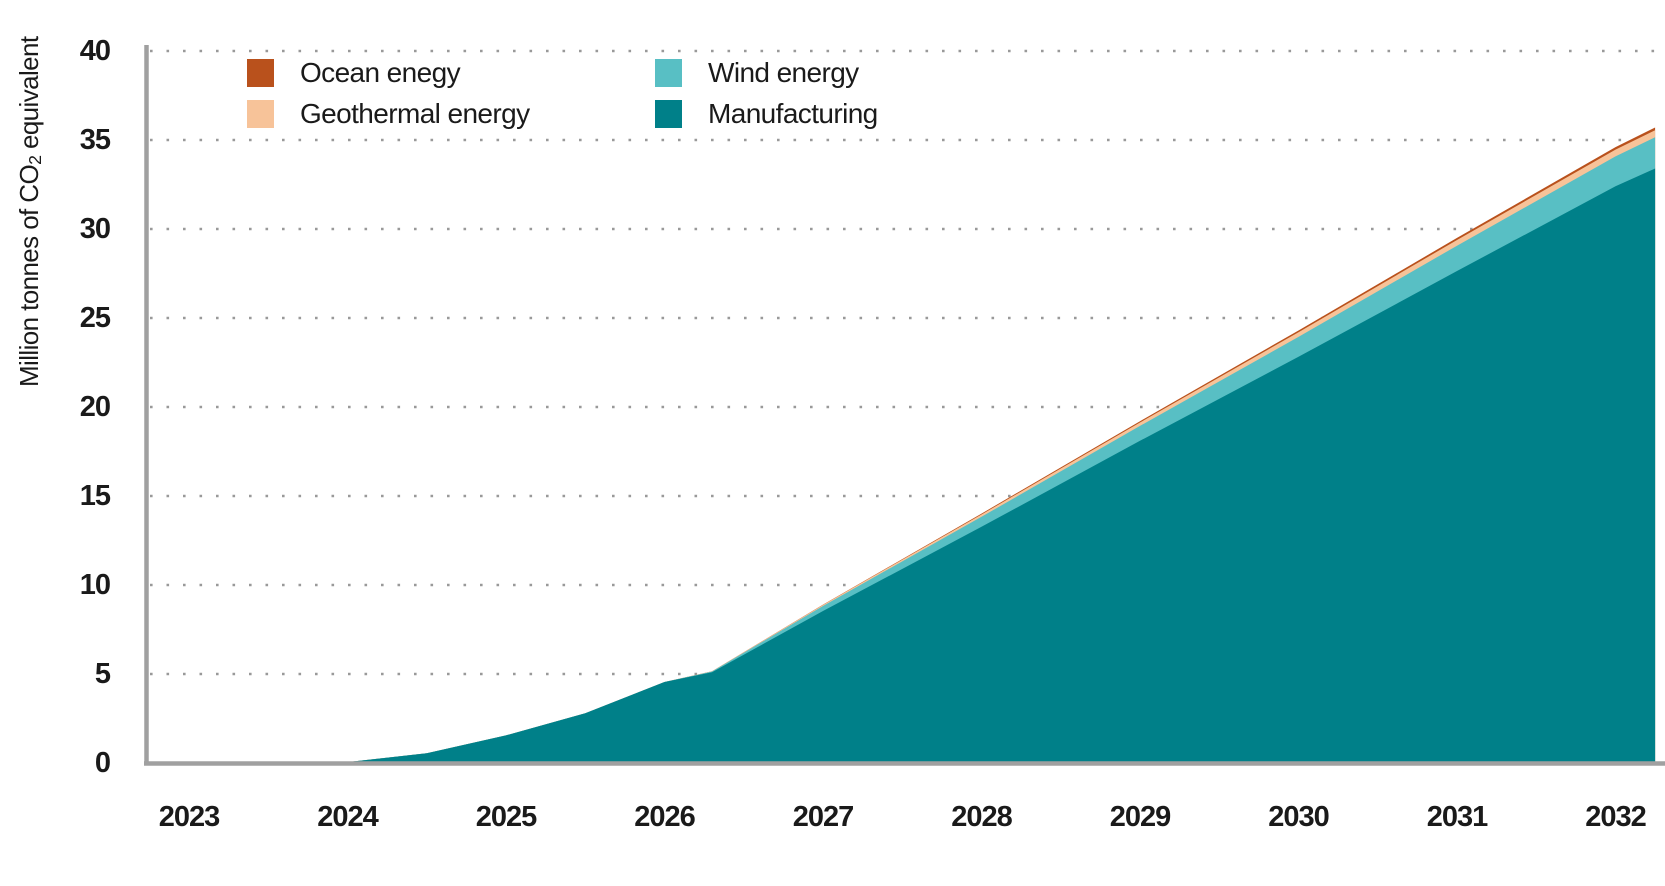 This screenshot has width=1665, height=886. What do you see at coordinates (1299, 817) in the screenshot?
I see `x-tick-label-2030: 2030` at bounding box center [1299, 817].